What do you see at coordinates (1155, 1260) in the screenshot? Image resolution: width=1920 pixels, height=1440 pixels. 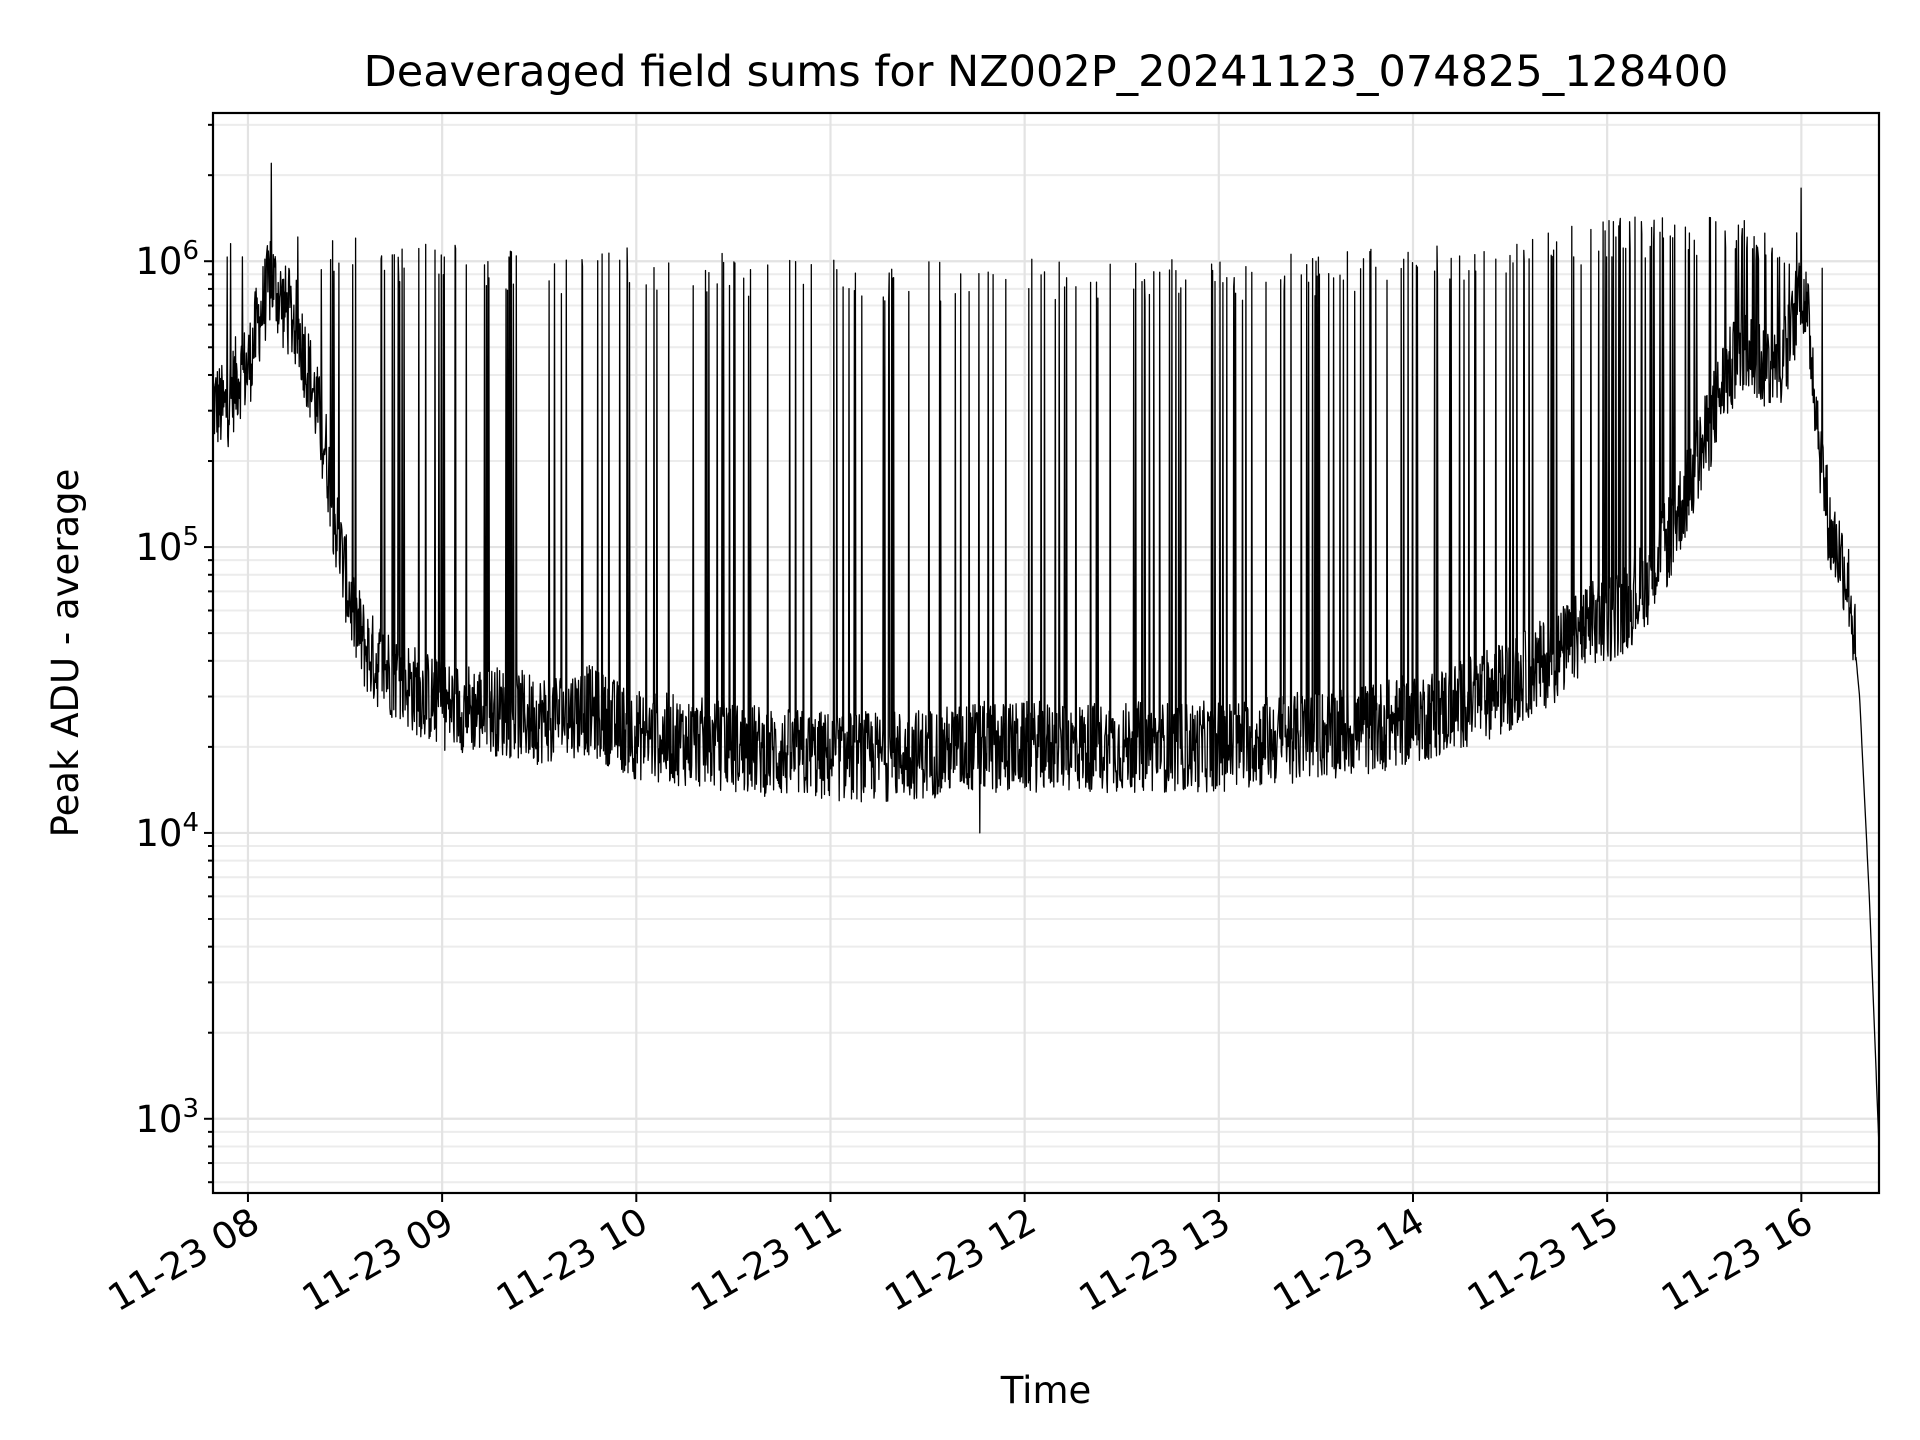 I see `x-tick-label: 11-23 13` at bounding box center [1155, 1260].